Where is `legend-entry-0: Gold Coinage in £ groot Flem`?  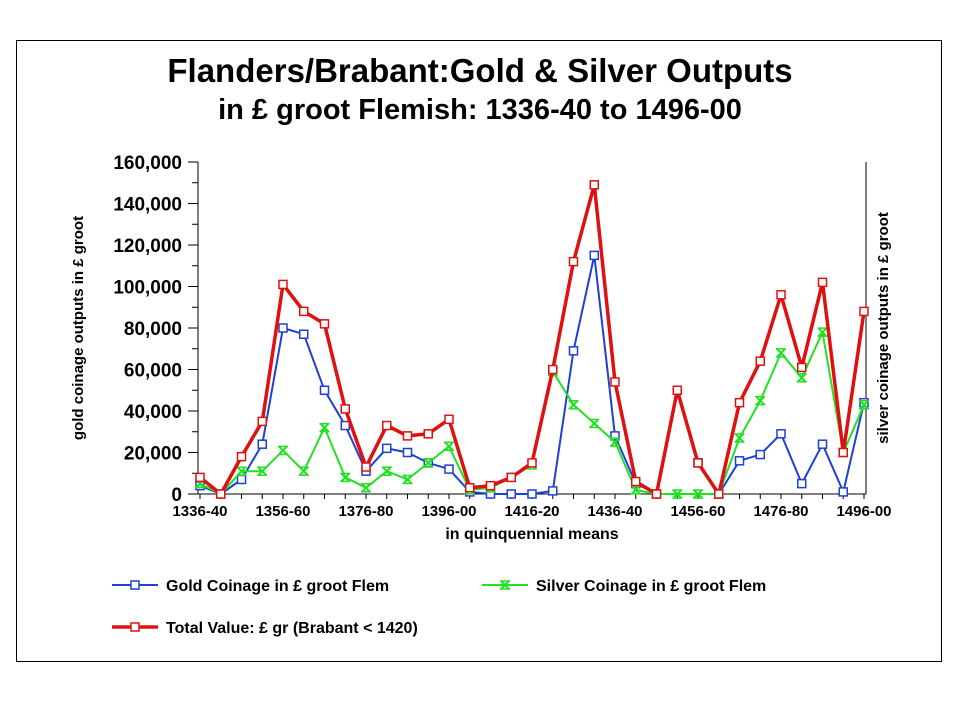
legend-entry-0: Gold Coinage in £ groot Flem is located at coordinates (250, 586).